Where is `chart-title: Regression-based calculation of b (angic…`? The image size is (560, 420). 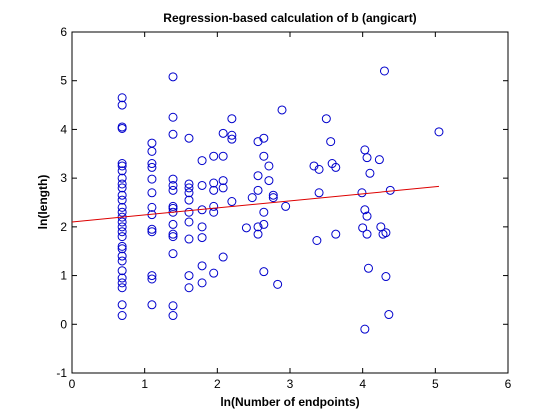
chart-title: Regression-based calculation of b (angic… is located at coordinates (289, 18).